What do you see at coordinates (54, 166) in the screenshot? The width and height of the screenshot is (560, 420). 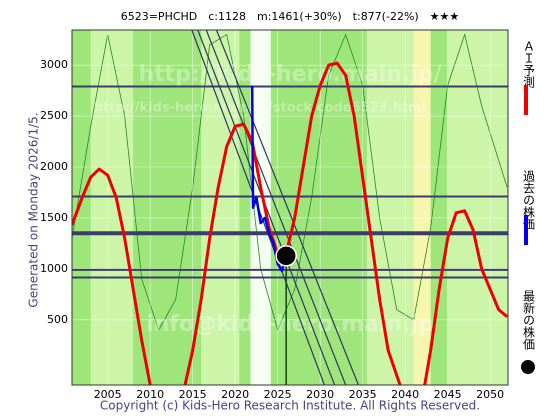 I see `y-tick-label: 2000` at bounding box center [54, 166].